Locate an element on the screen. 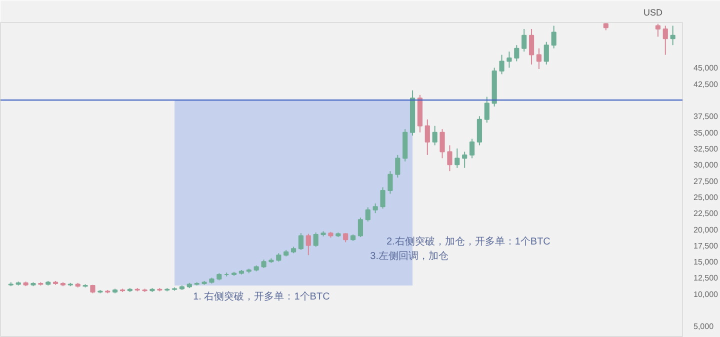 This screenshot has width=720, height=337. annotation: 2.右侧突破，加仓，开多单：1个BTC is located at coordinates (468, 241).